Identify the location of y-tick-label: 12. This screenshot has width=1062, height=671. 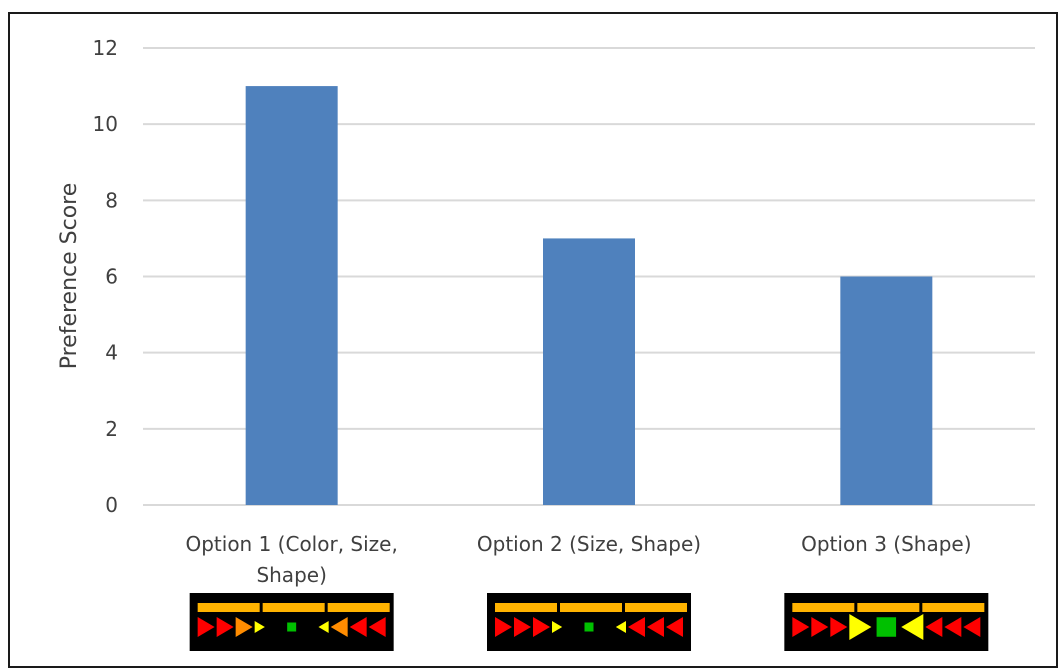
(105, 48).